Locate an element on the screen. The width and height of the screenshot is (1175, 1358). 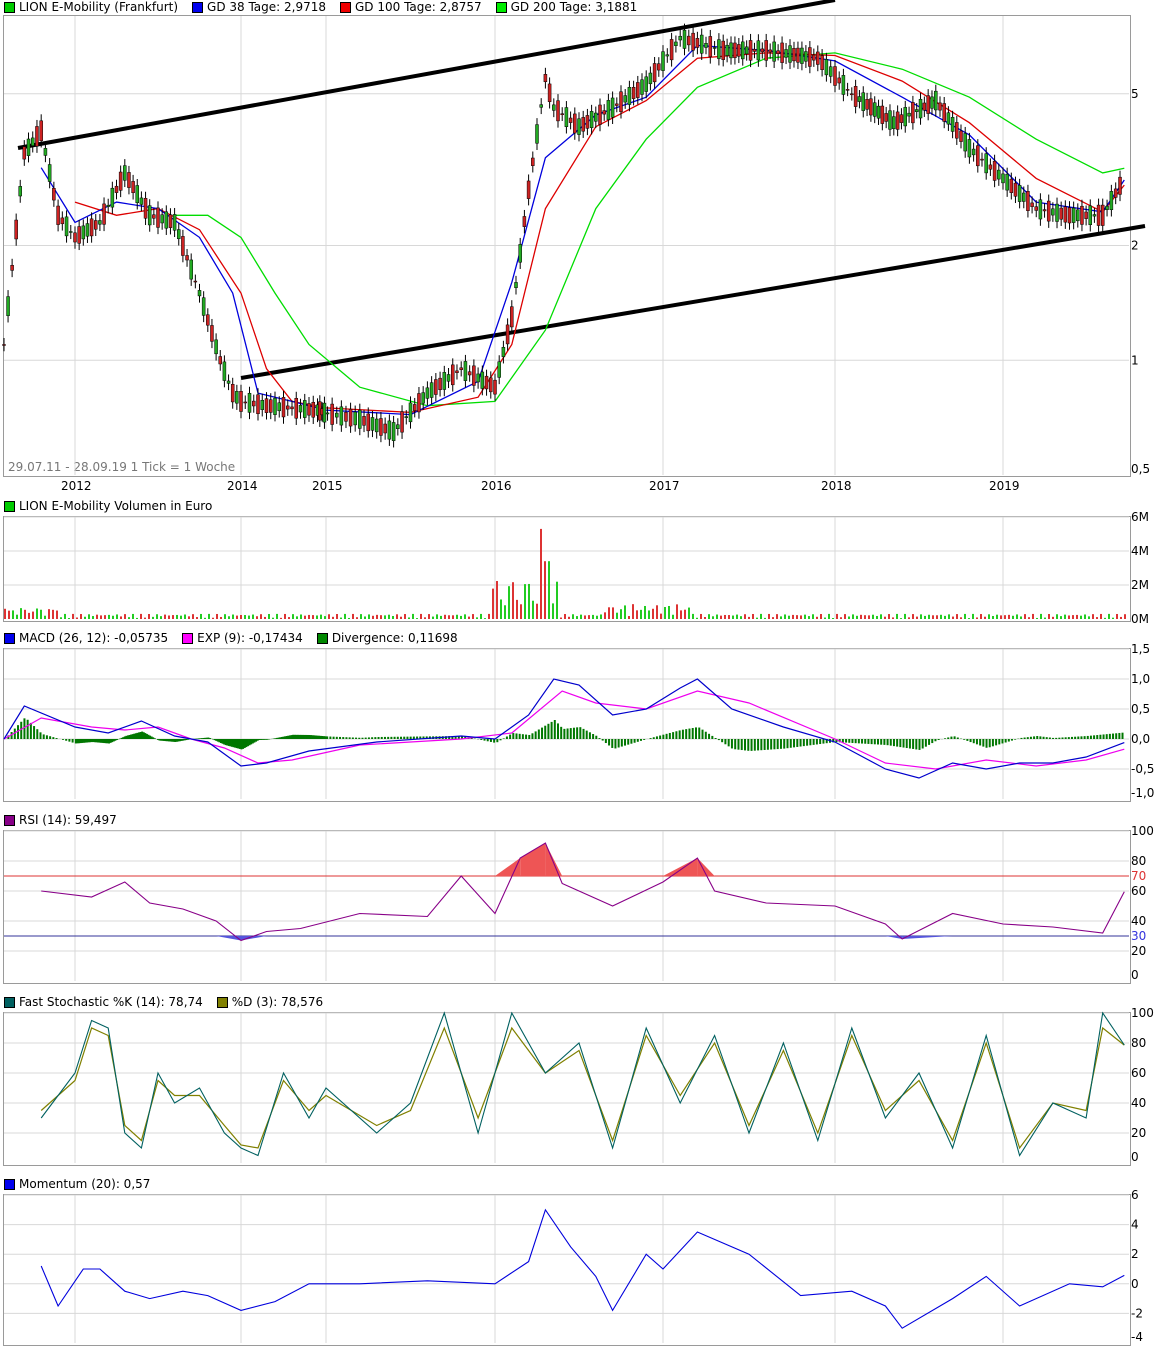
y-tick-label: 100 is located at coordinates (1142, 1013).